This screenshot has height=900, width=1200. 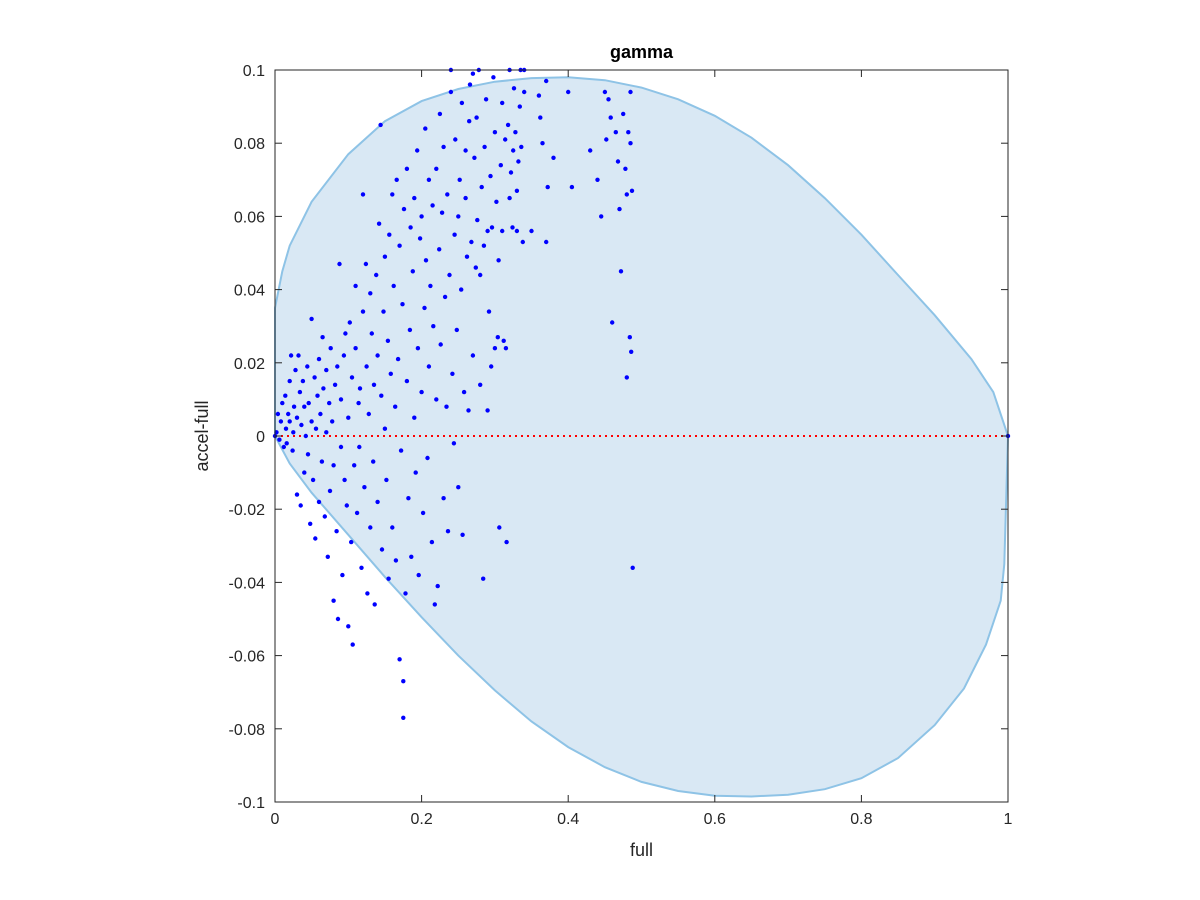 What do you see at coordinates (247, 510) in the screenshot?
I see `y-tick-label: -0.02` at bounding box center [247, 510].